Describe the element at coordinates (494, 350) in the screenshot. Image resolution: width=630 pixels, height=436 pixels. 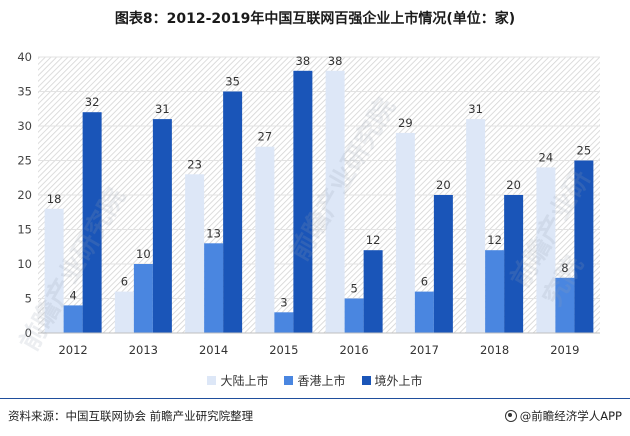
I see `x-tick-label: 2018` at that location.